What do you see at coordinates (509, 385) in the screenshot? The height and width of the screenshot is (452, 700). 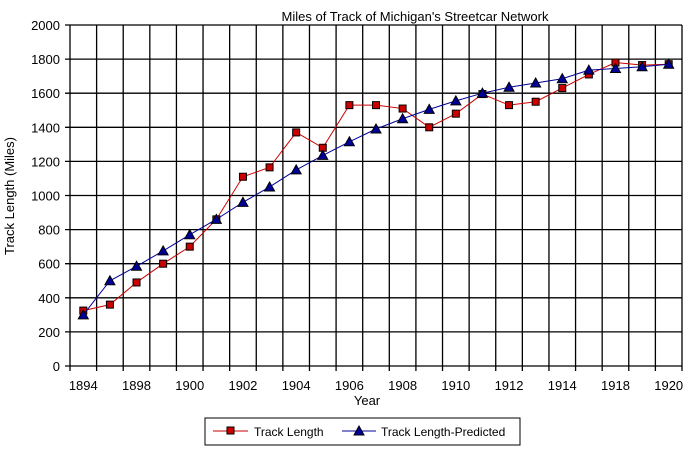 I see `x-tick-label: 1912` at bounding box center [509, 385].